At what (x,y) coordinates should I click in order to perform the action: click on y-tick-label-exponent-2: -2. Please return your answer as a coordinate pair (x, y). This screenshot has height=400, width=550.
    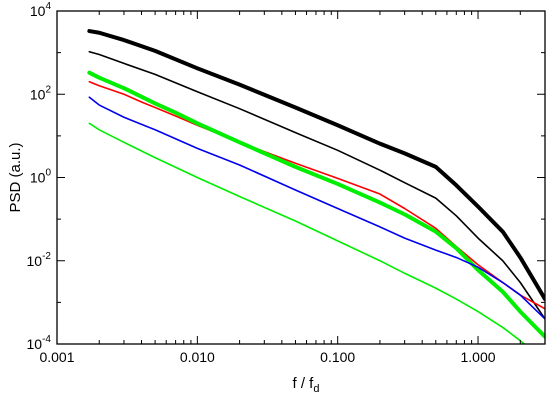
    Looking at the image, I should click on (46, 256).